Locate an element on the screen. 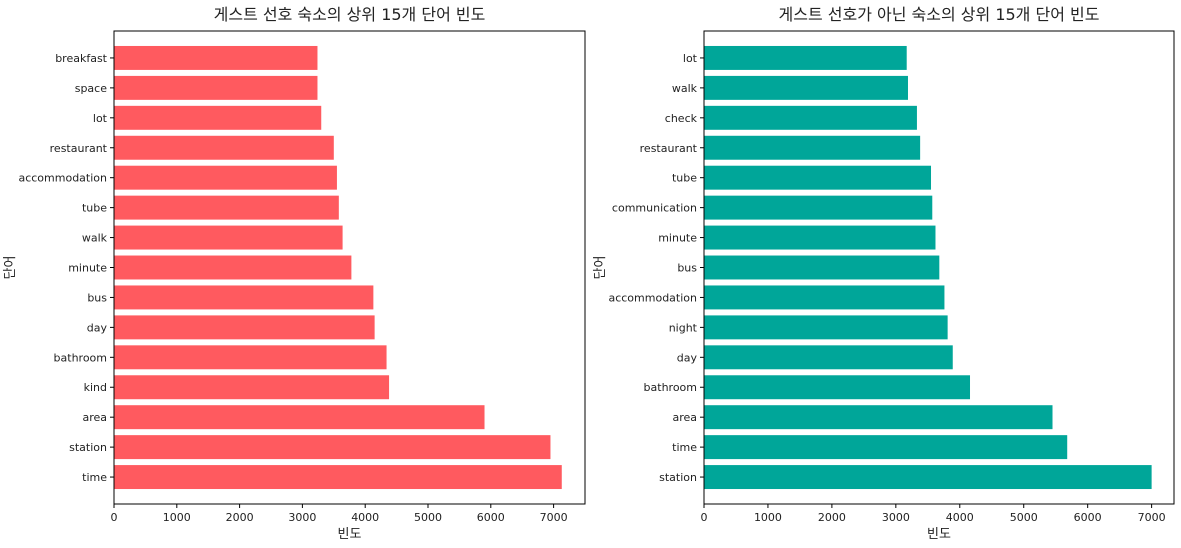 The image size is (1181, 548). y-tick-label: communication is located at coordinates (654, 208).